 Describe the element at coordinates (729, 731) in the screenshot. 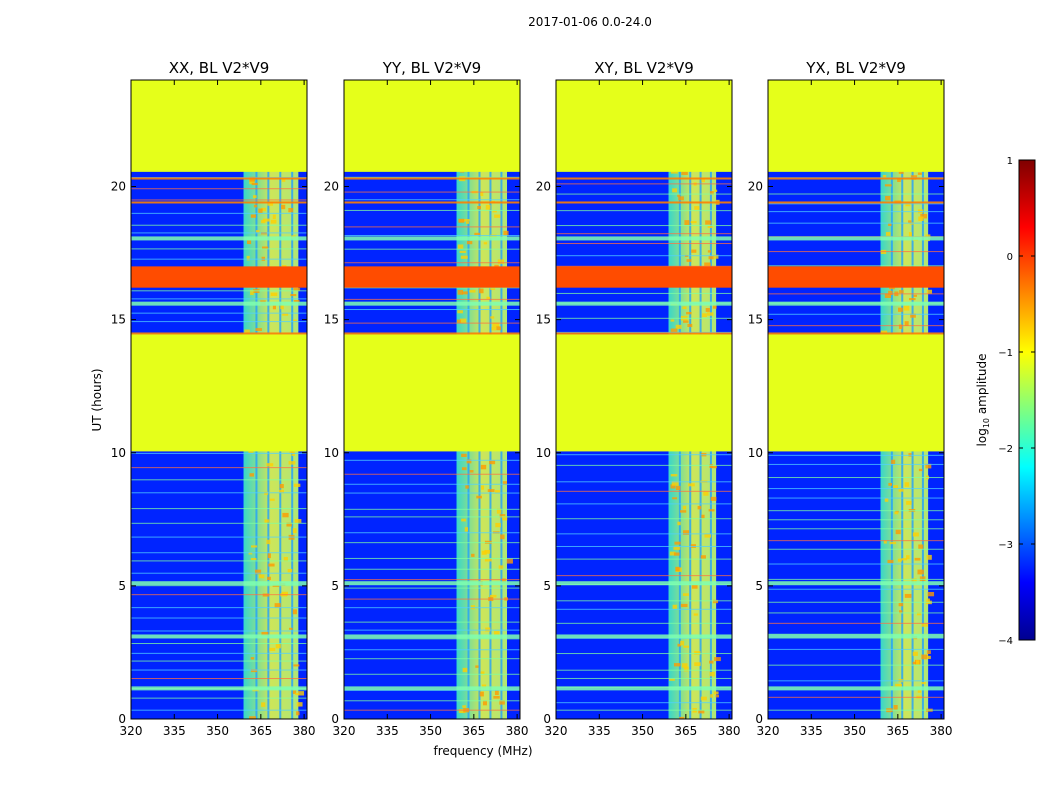

I see `x-tick-label: 380` at that location.